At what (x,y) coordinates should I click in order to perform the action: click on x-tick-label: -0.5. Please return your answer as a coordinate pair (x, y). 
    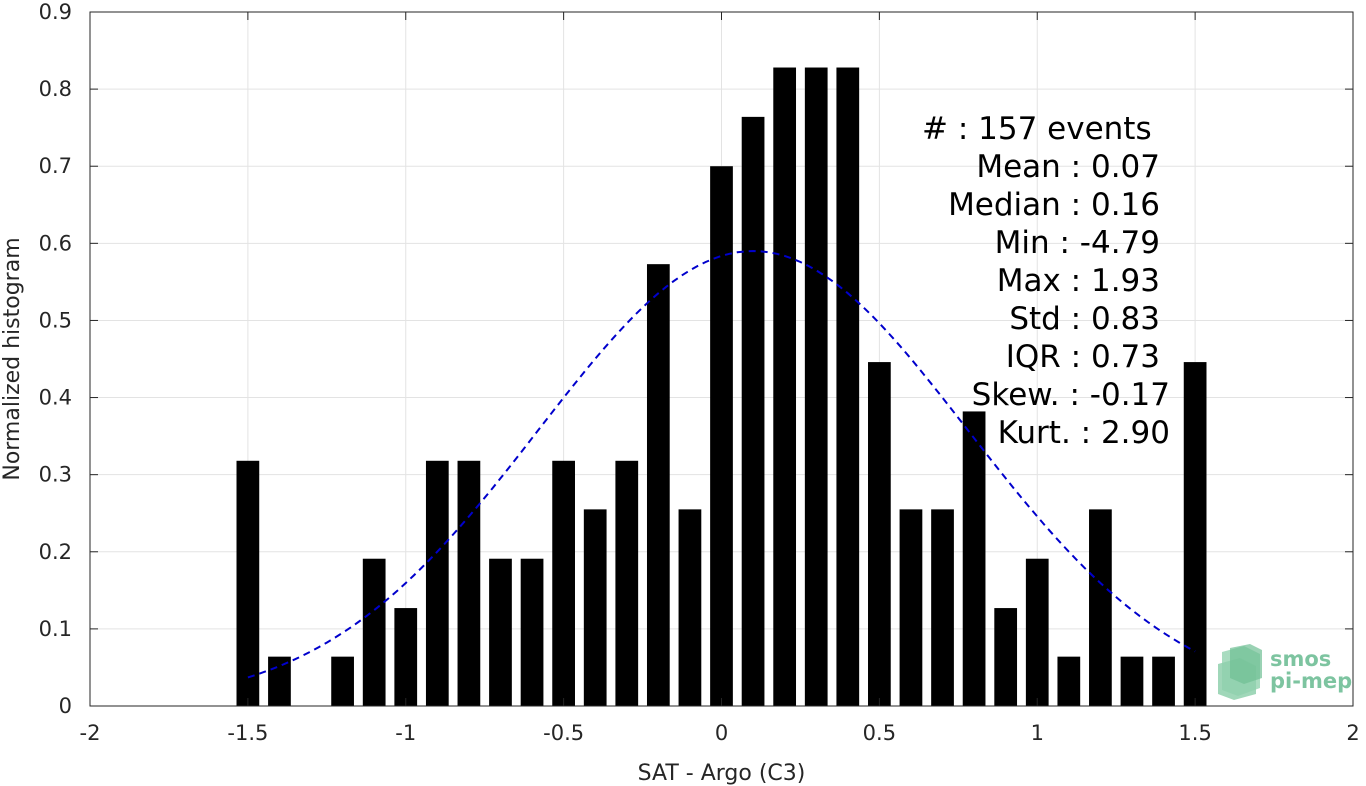
    Looking at the image, I should click on (563, 733).